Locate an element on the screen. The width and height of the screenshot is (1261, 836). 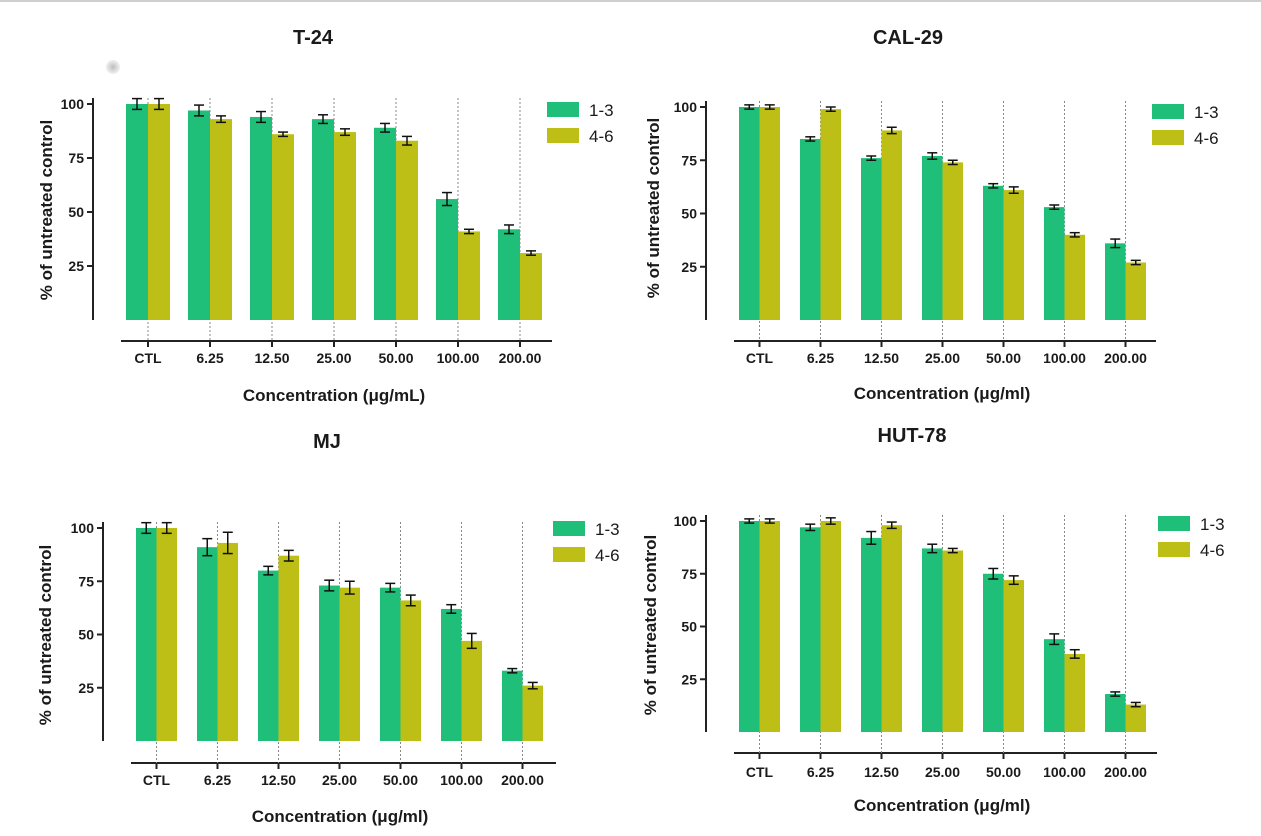
smudge-mark is located at coordinates (113, 67).